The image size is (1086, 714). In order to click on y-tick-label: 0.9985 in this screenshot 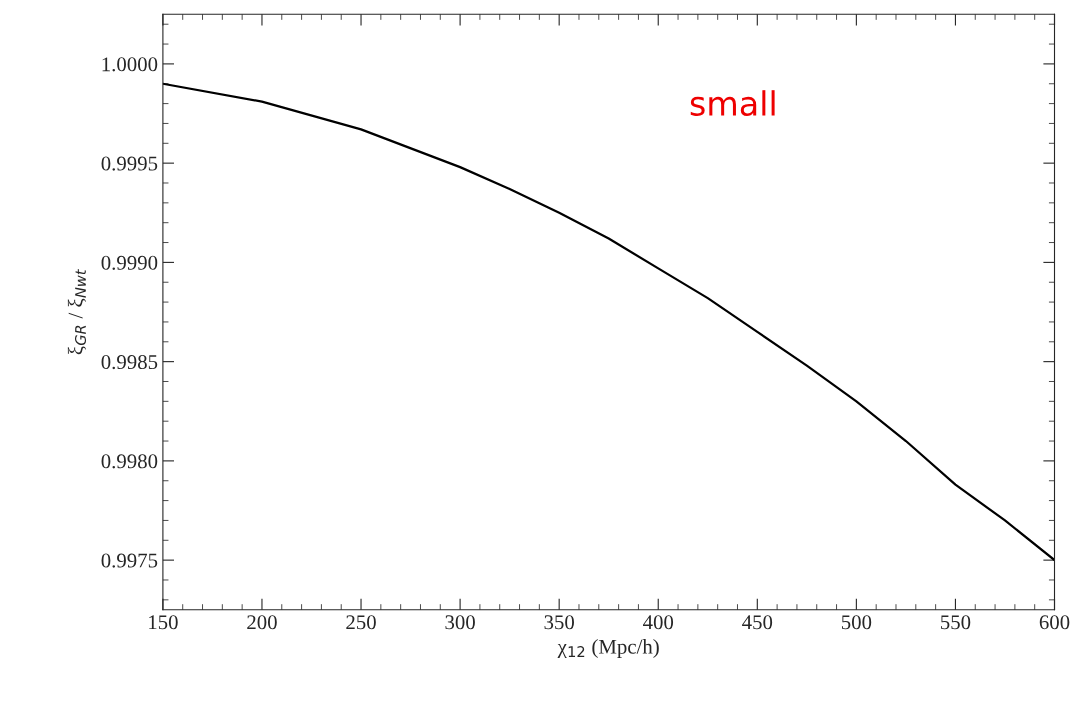, I will do `click(129, 362)`.